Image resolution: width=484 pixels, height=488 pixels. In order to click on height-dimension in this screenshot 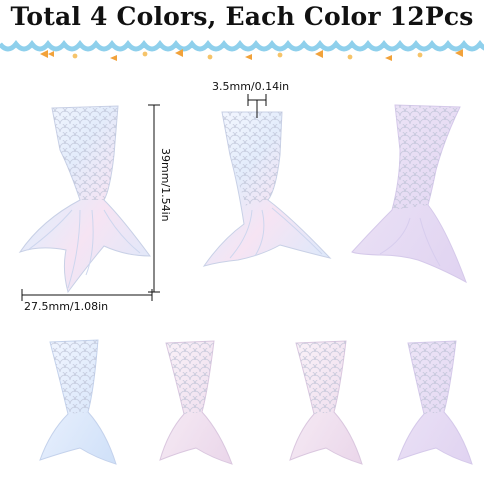, I will do `click(154, 198)`.